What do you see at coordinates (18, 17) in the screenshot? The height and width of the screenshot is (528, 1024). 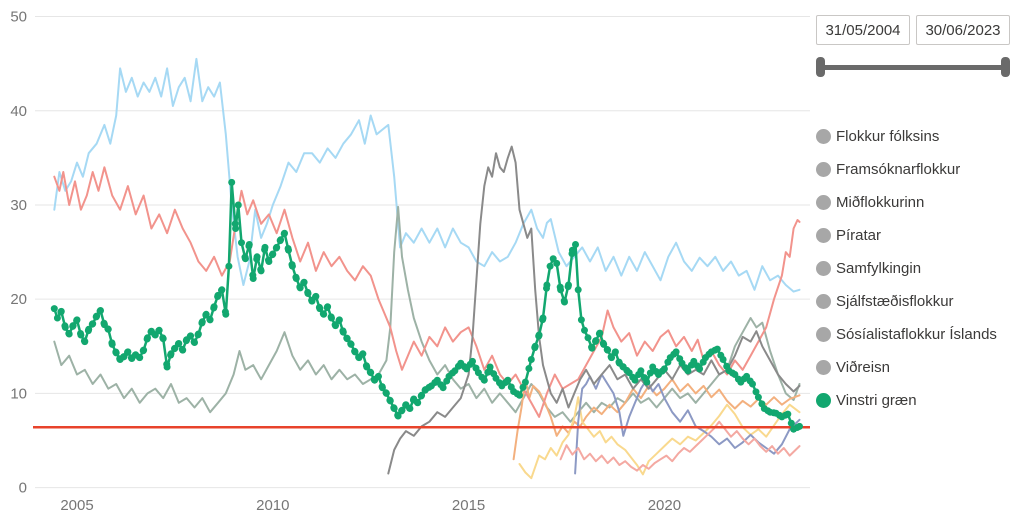 I see `y-tick-label: 50` at bounding box center [18, 17].